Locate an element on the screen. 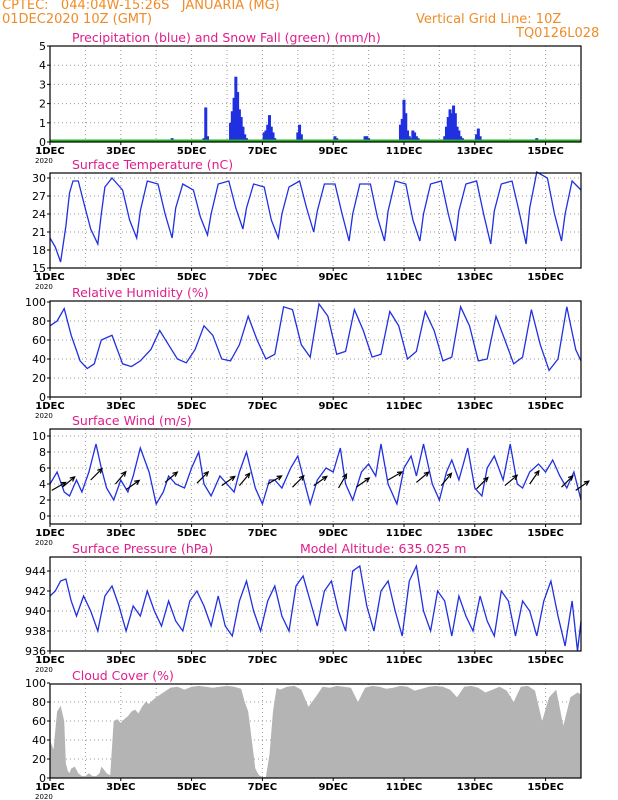 Image resolution: width=618 pixels, height=800 pixels. cloud-cover-area is located at coordinates (315, 731).